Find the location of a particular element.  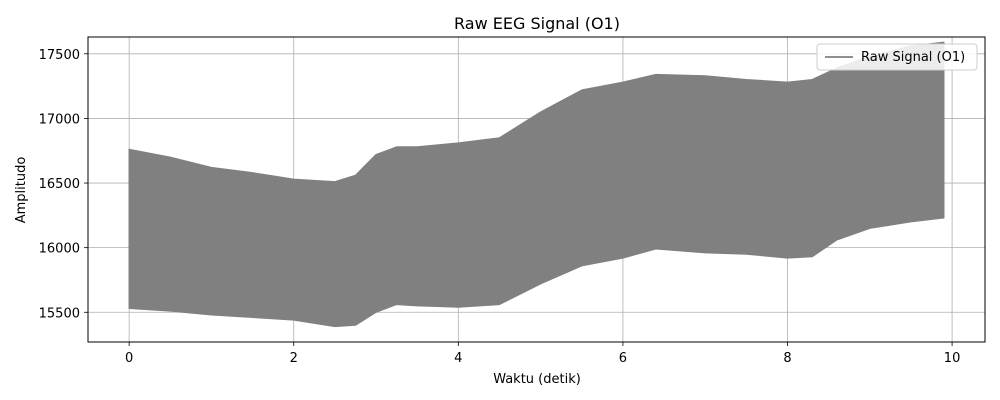

x-tick-label: 6 is located at coordinates (623, 358).